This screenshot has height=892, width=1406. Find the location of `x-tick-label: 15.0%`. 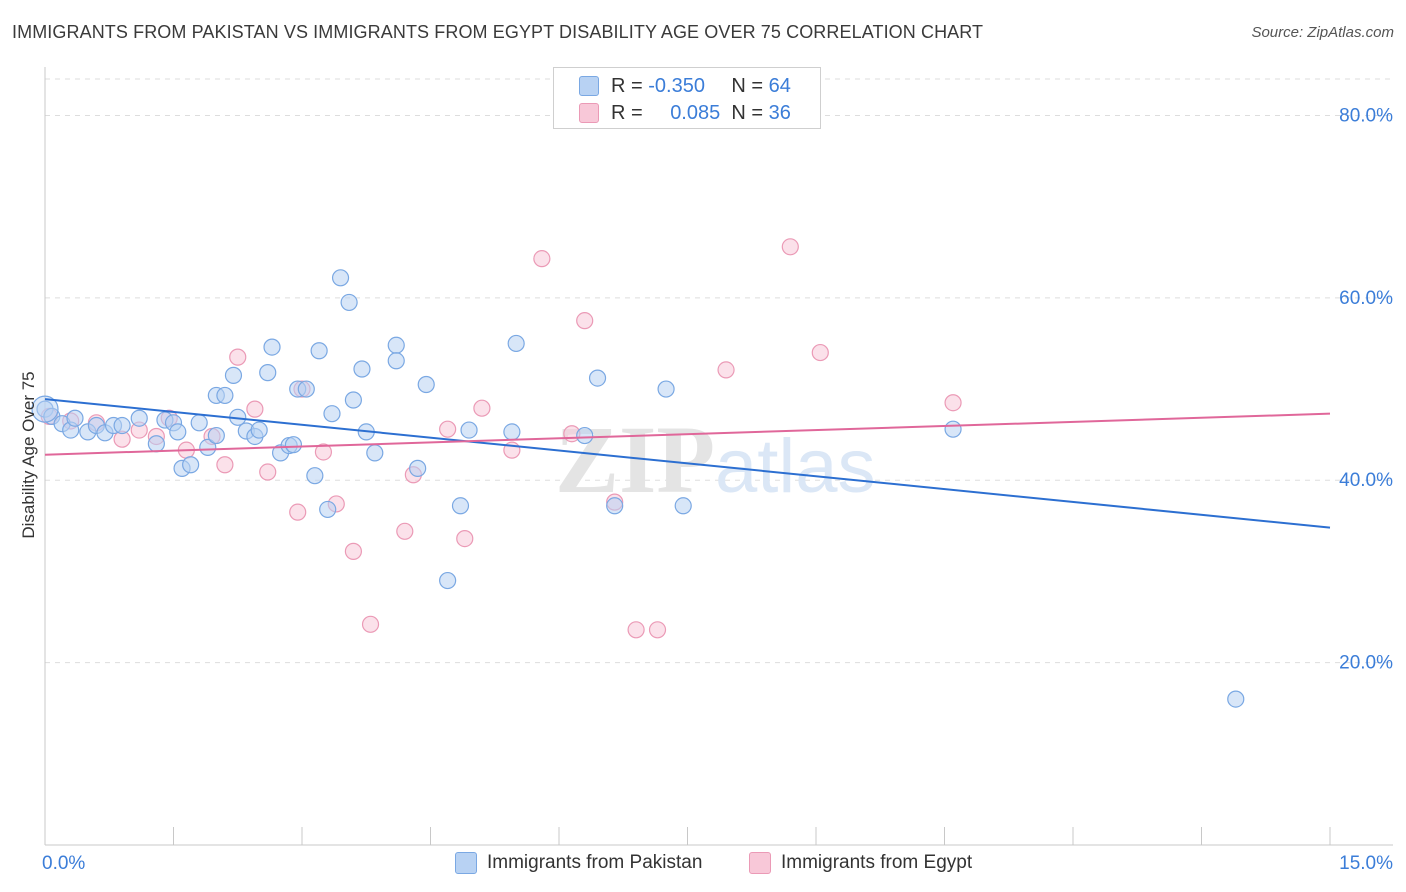

x-tick-label: 15.0% is located at coordinates (1366, 863).